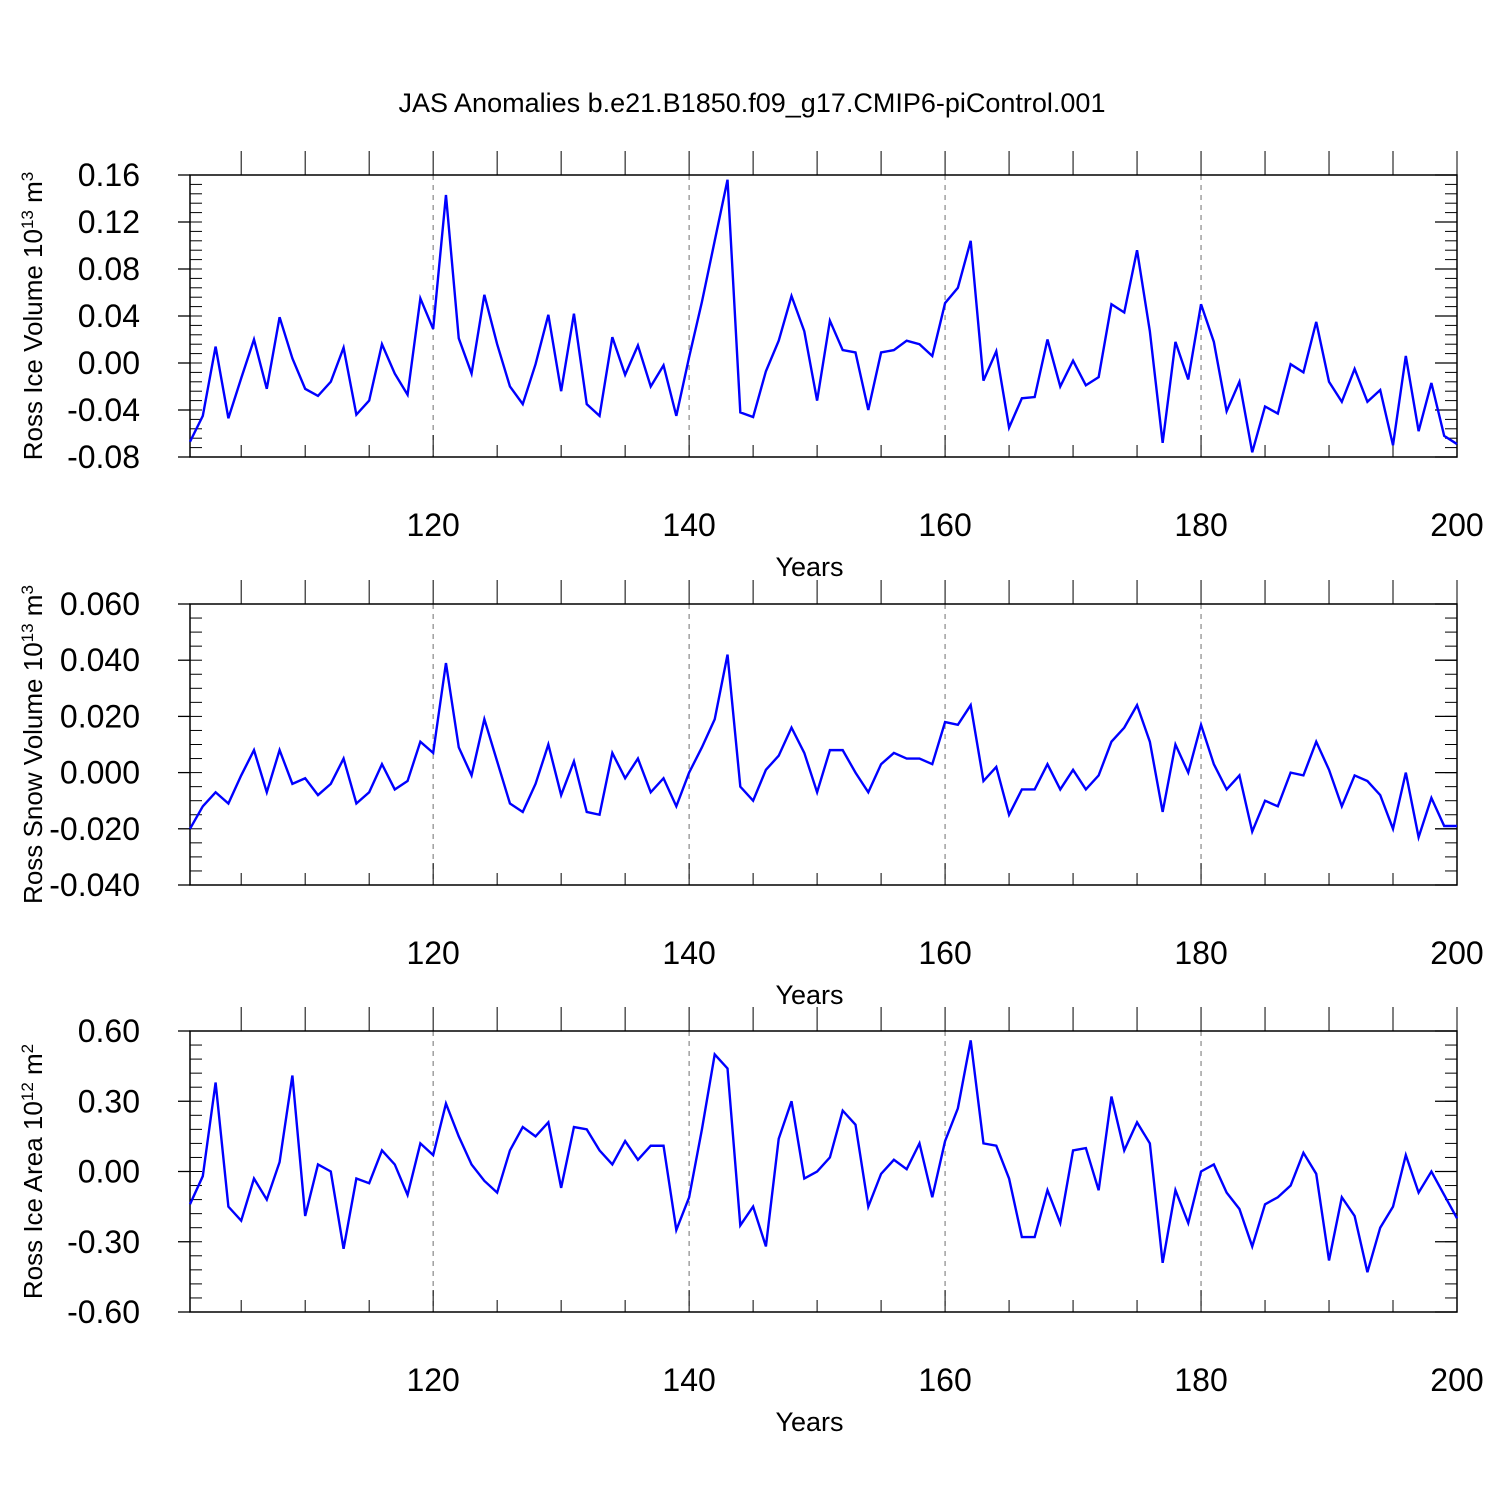 The height and width of the screenshot is (1505, 1500). What do you see at coordinates (103, 457) in the screenshot?
I see `panel-1-y-tick-label: -0.08` at bounding box center [103, 457].